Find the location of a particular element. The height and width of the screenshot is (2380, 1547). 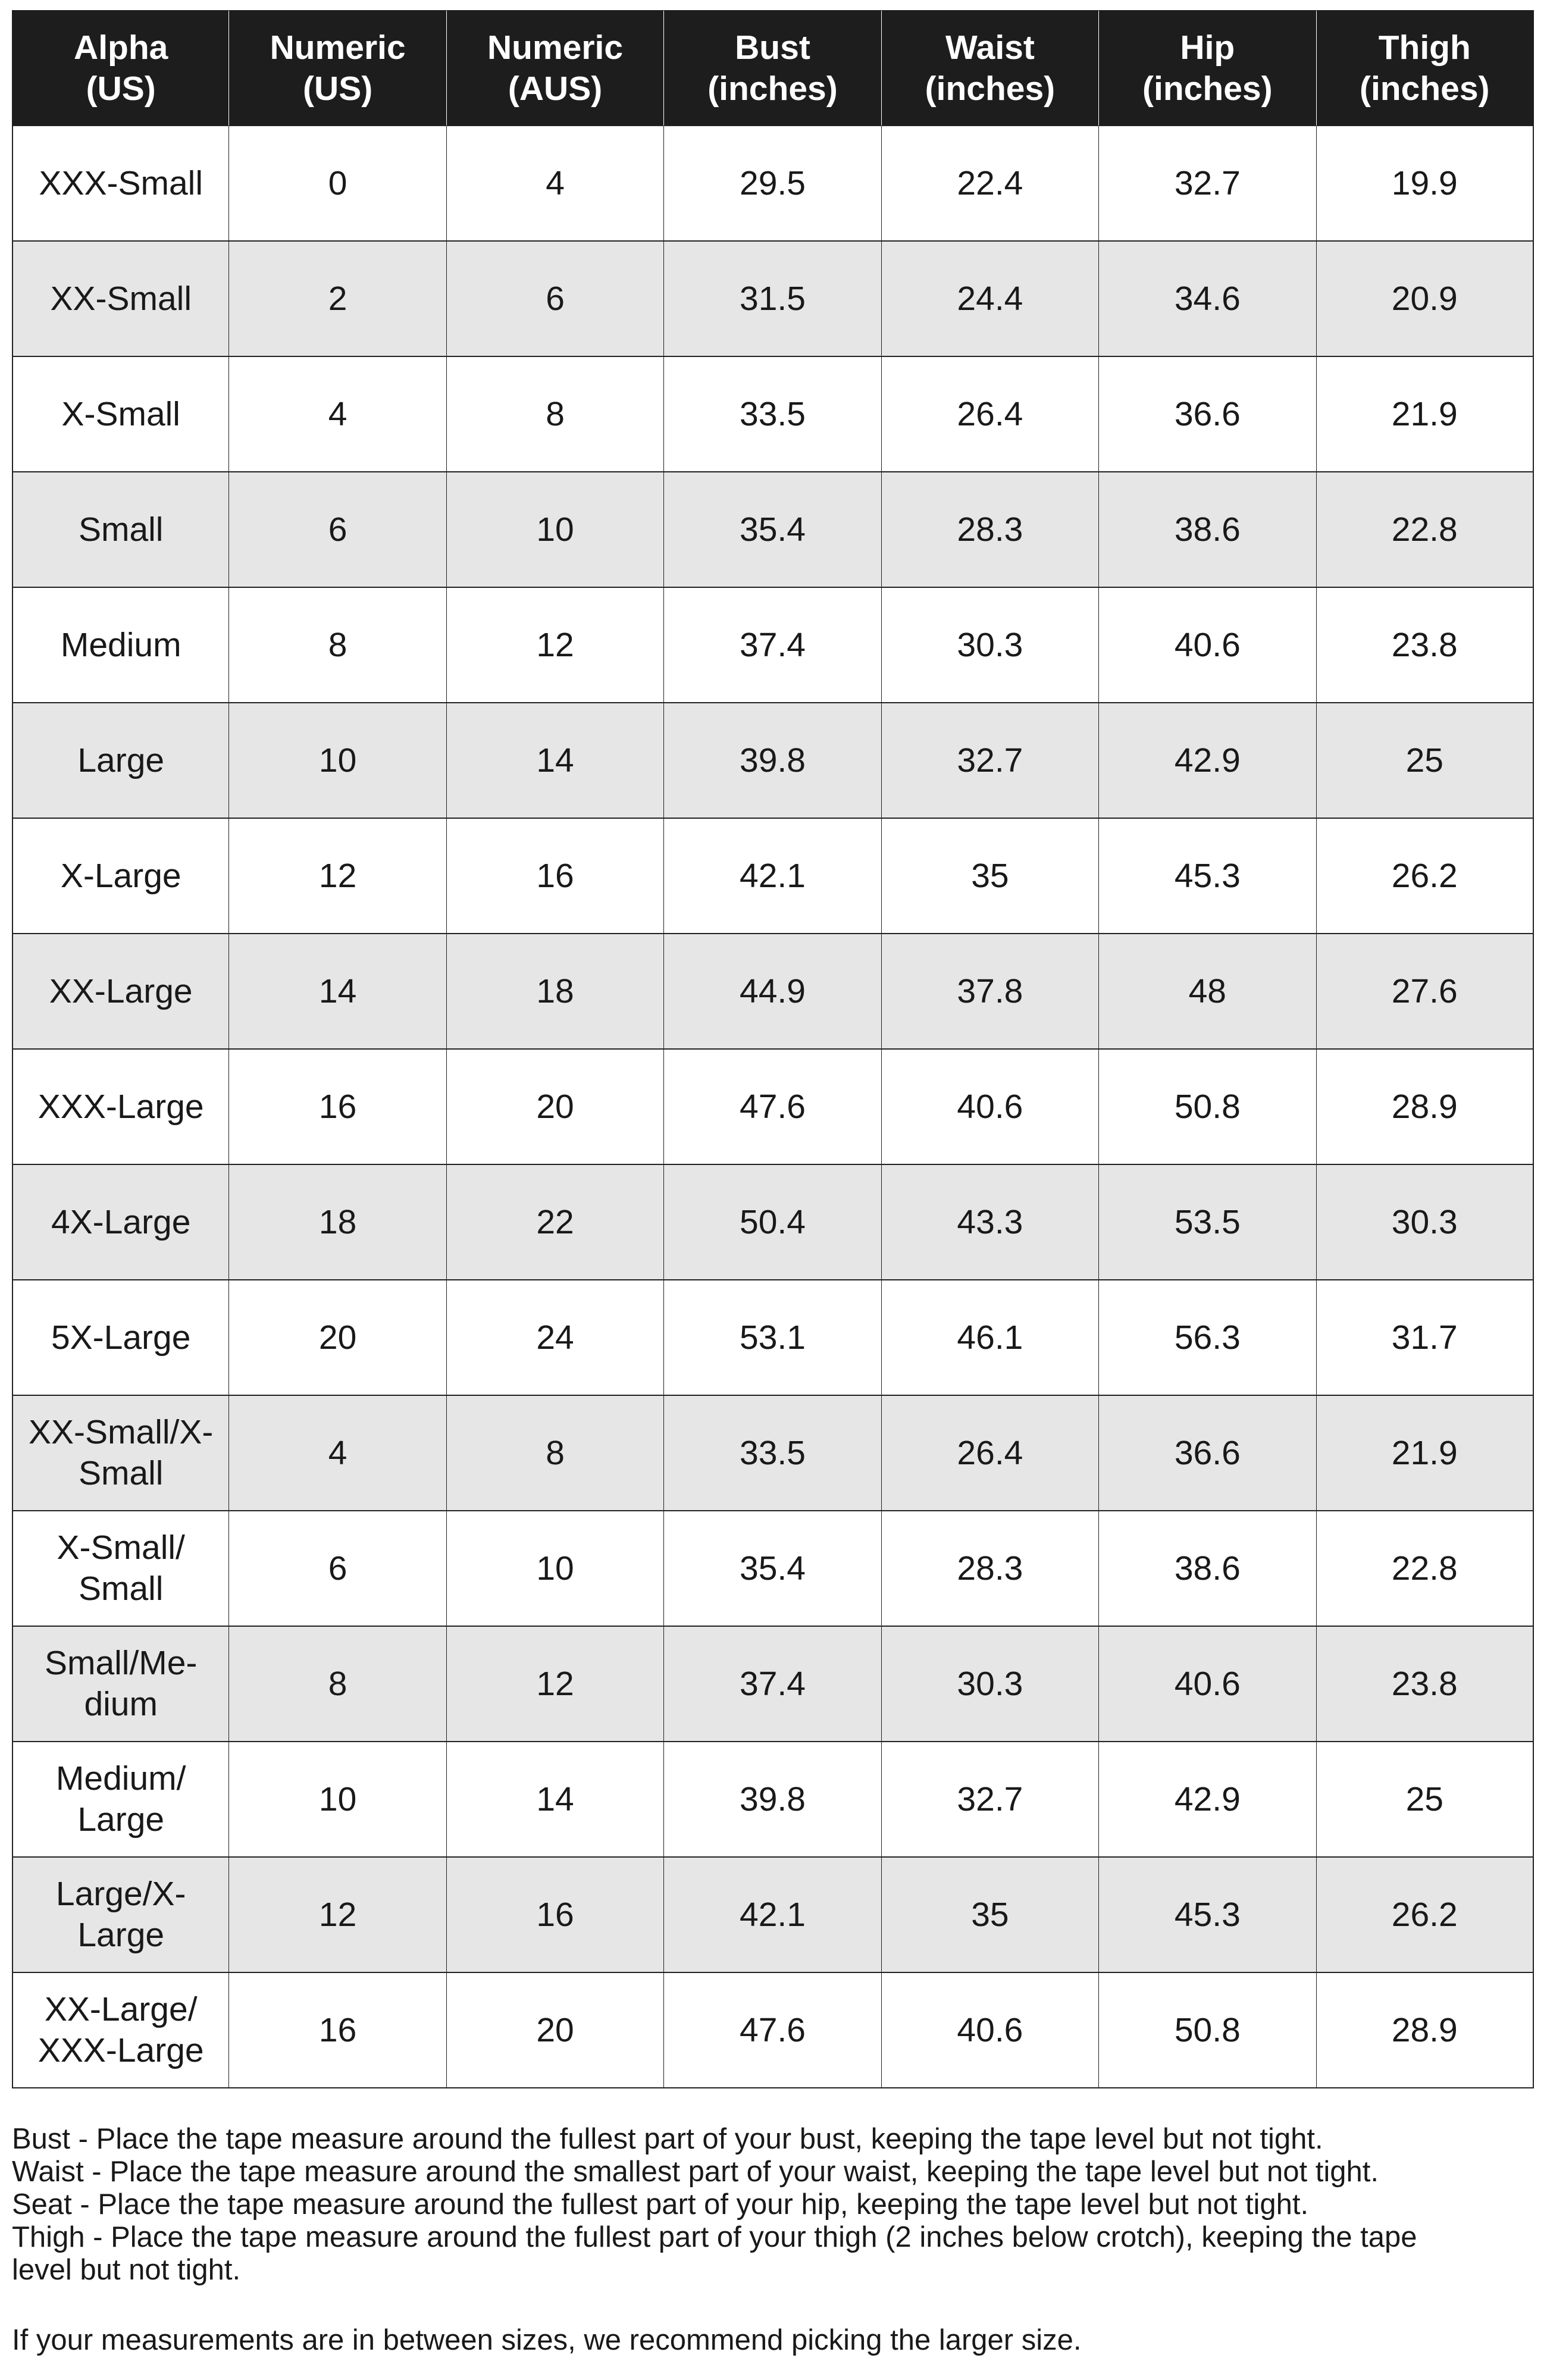

bust-cell: 31.5 is located at coordinates (773, 299).